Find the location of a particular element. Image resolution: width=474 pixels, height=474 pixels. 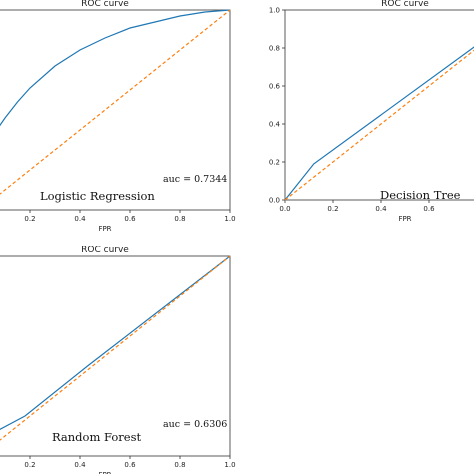

y-tick-label: 0.6 is located at coordinates (275, 87).